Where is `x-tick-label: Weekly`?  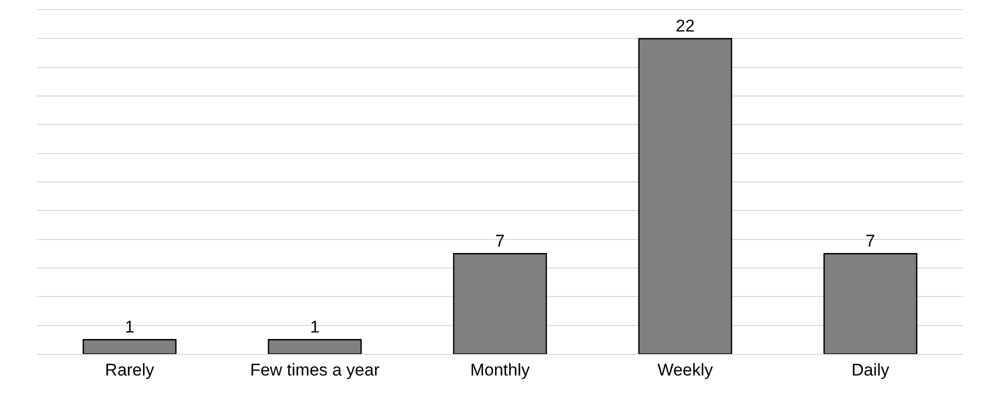 x-tick-label: Weekly is located at coordinates (685, 370).